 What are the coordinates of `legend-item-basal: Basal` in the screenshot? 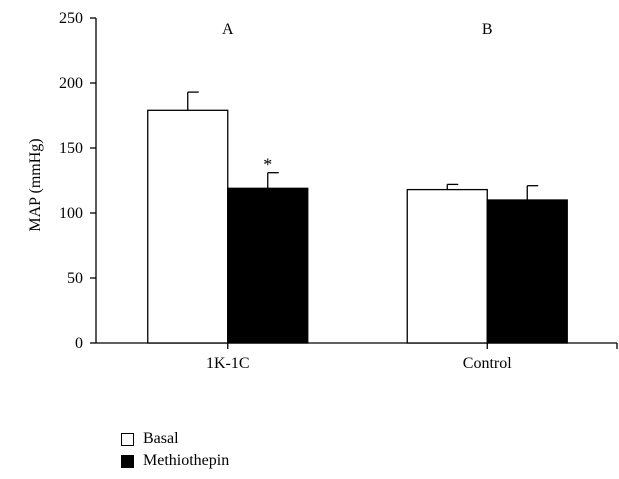 It's located at (175, 439).